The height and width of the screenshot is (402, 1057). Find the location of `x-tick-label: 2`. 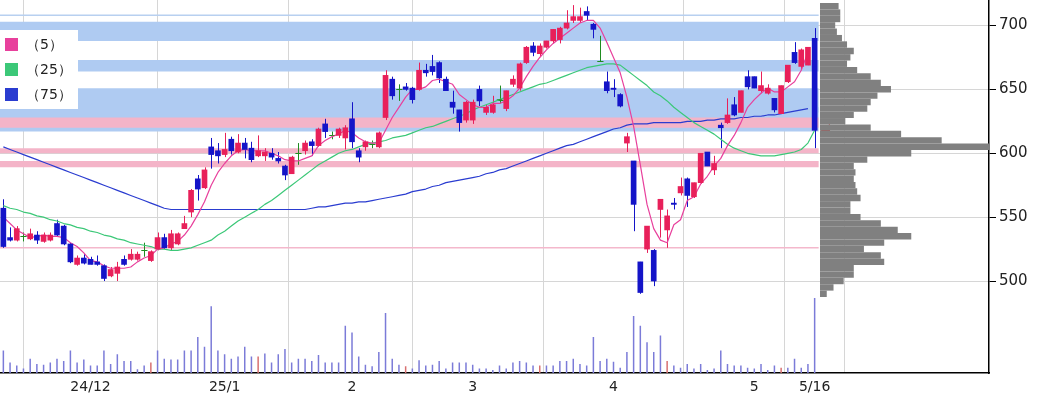

x-tick-label: 2 is located at coordinates (352, 386).